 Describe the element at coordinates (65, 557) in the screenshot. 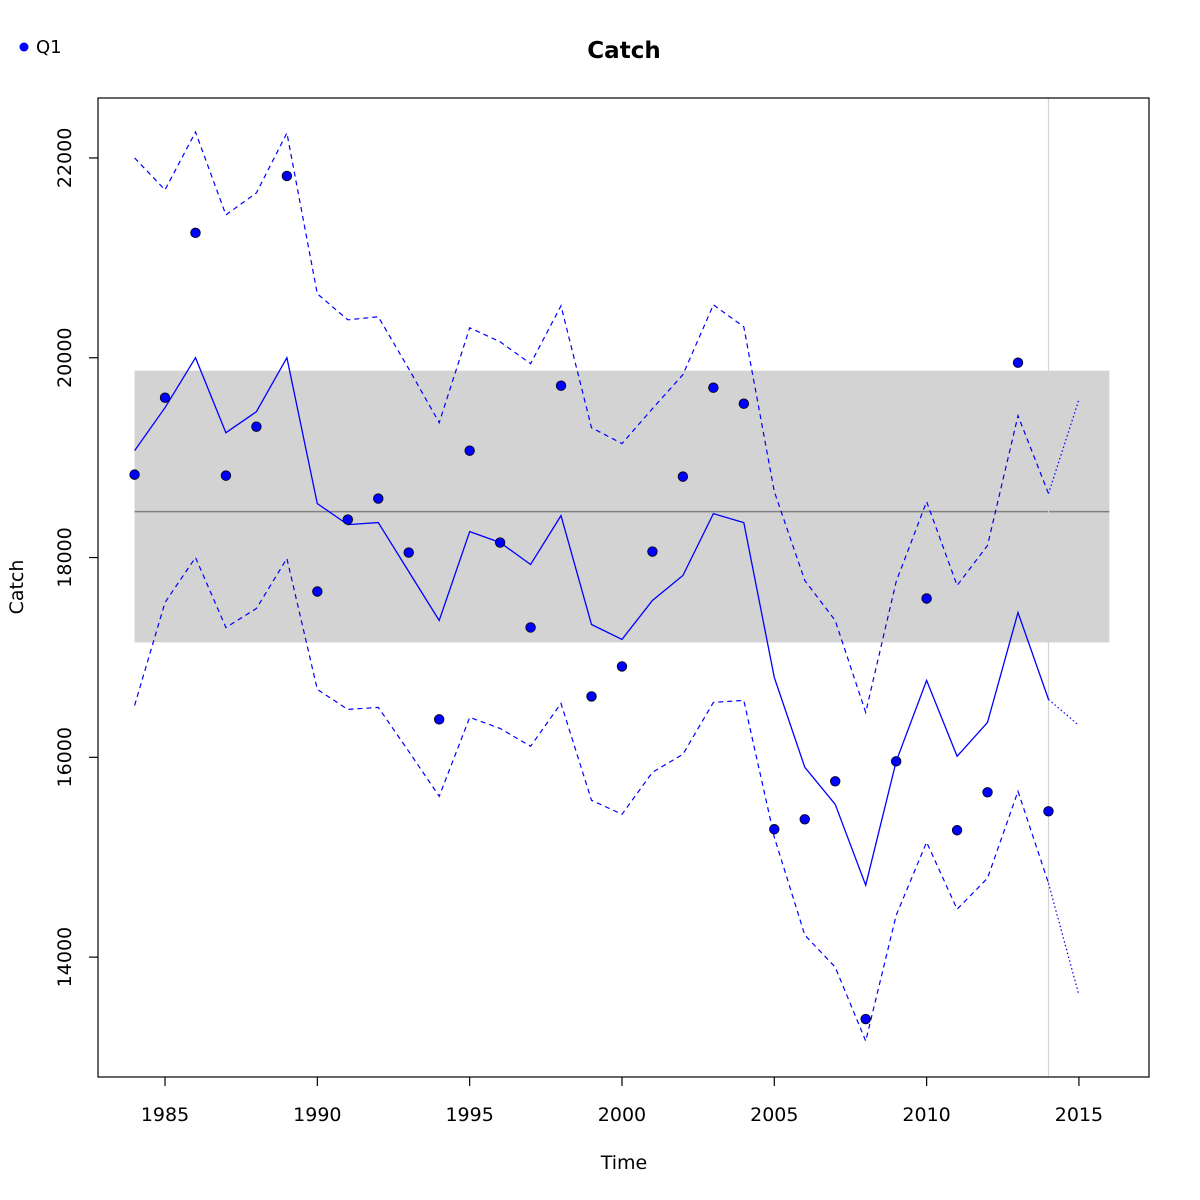

I see `y-tick-label: 18000` at that location.